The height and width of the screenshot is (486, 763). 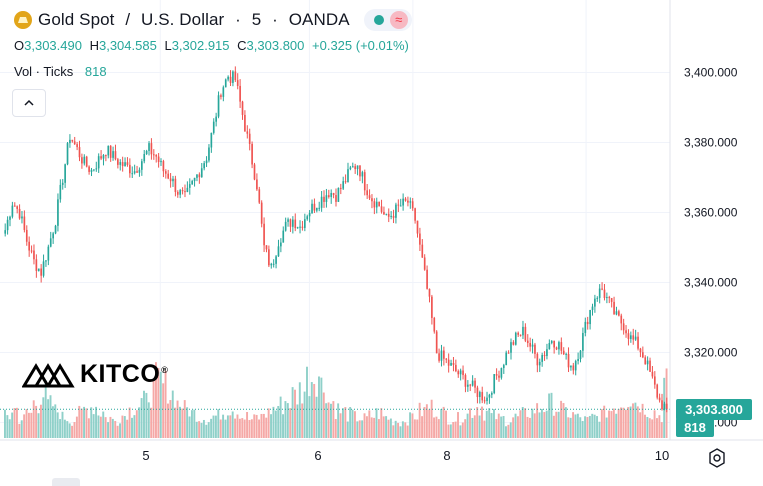 I want to click on gear-icon, so click(x=717, y=458).